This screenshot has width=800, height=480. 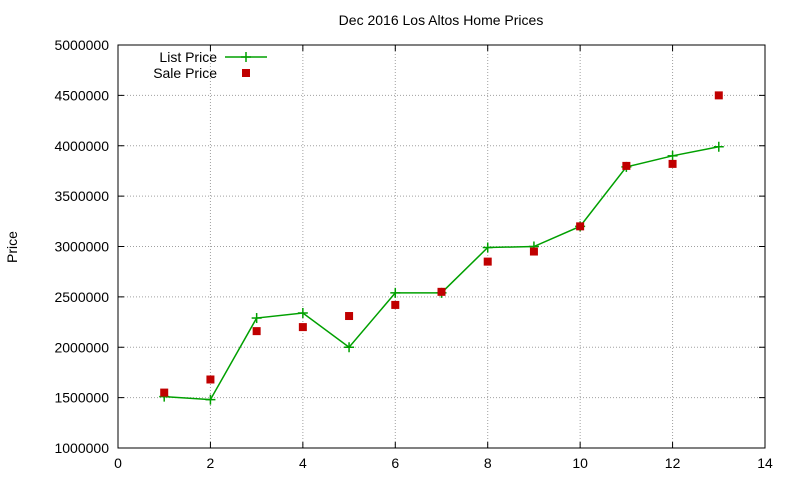 I want to click on y-tick-label: 1000000, so click(x=81, y=448).